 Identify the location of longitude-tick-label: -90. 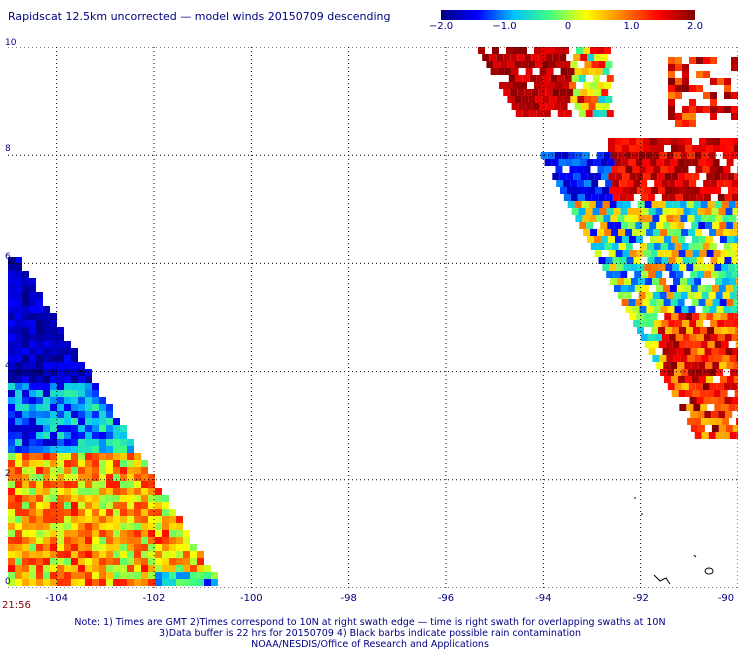
(726, 598).